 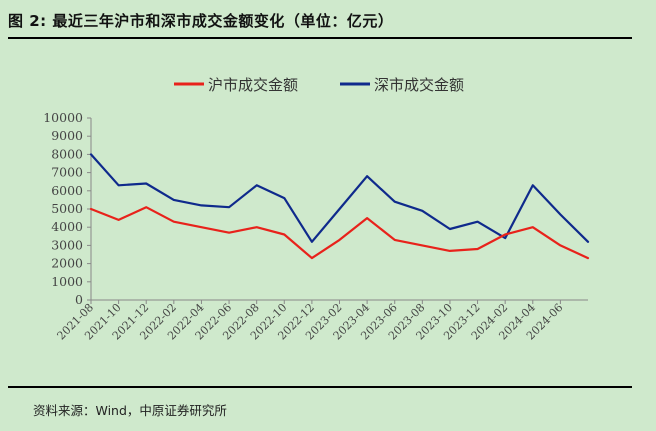 What do you see at coordinates (67, 244) in the screenshot?
I see `y-tick-label: 3000` at bounding box center [67, 244].